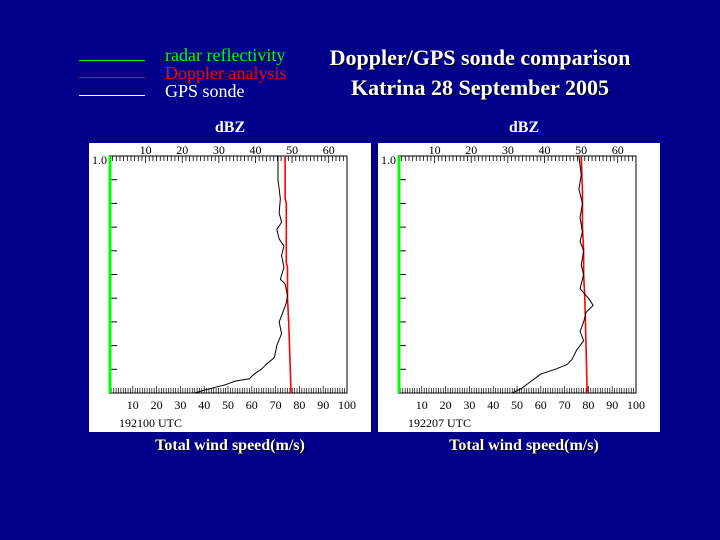 The width and height of the screenshot is (720, 540). What do you see at coordinates (205, 91) in the screenshot?
I see `legend-label-sonde: GPS sonde` at bounding box center [205, 91].